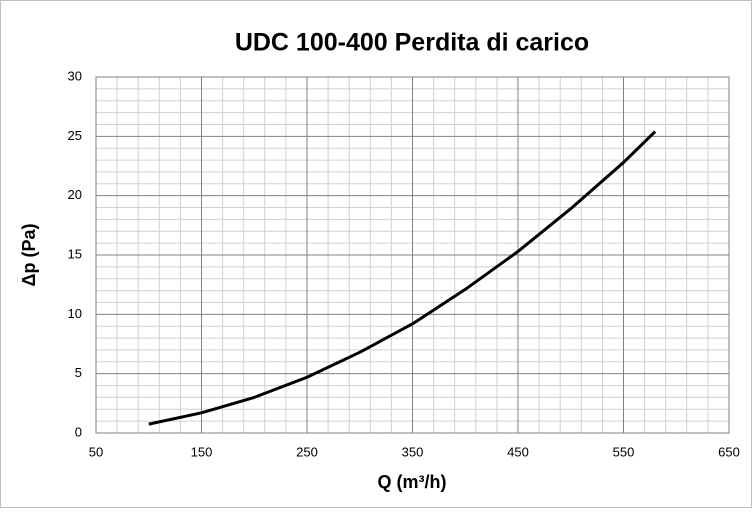 The height and width of the screenshot is (513, 752). I want to click on y-tick-label: 0, so click(78, 431).